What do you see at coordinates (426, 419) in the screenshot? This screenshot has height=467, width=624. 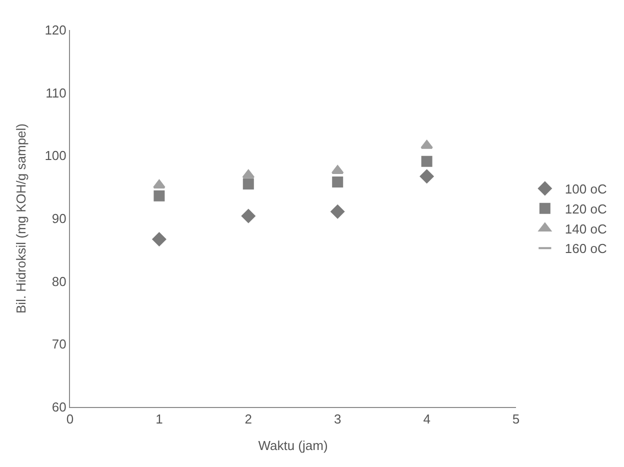 I see `x-tick-label: 4` at bounding box center [426, 419].